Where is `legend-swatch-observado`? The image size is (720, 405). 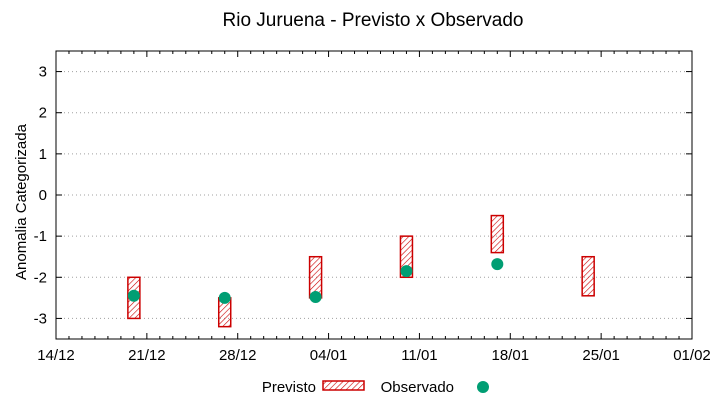 legend-swatch-observado is located at coordinates (483, 387).